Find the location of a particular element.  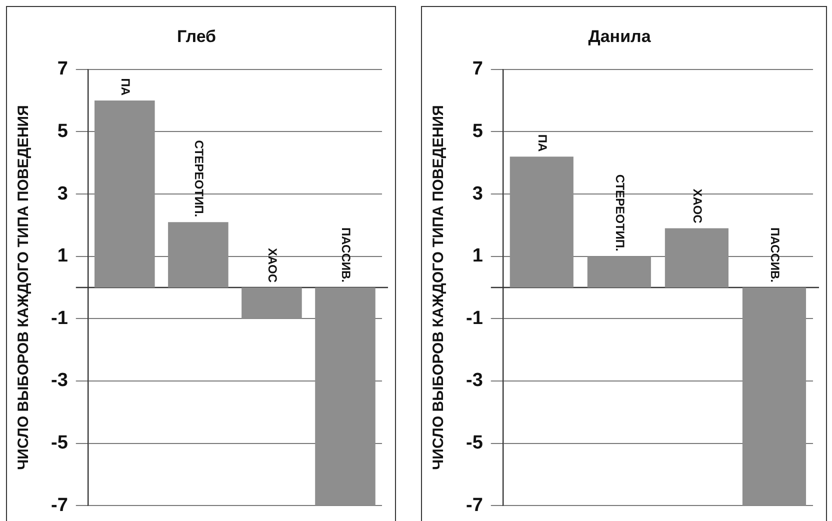

chart-title: Глеб is located at coordinates (196, 36).